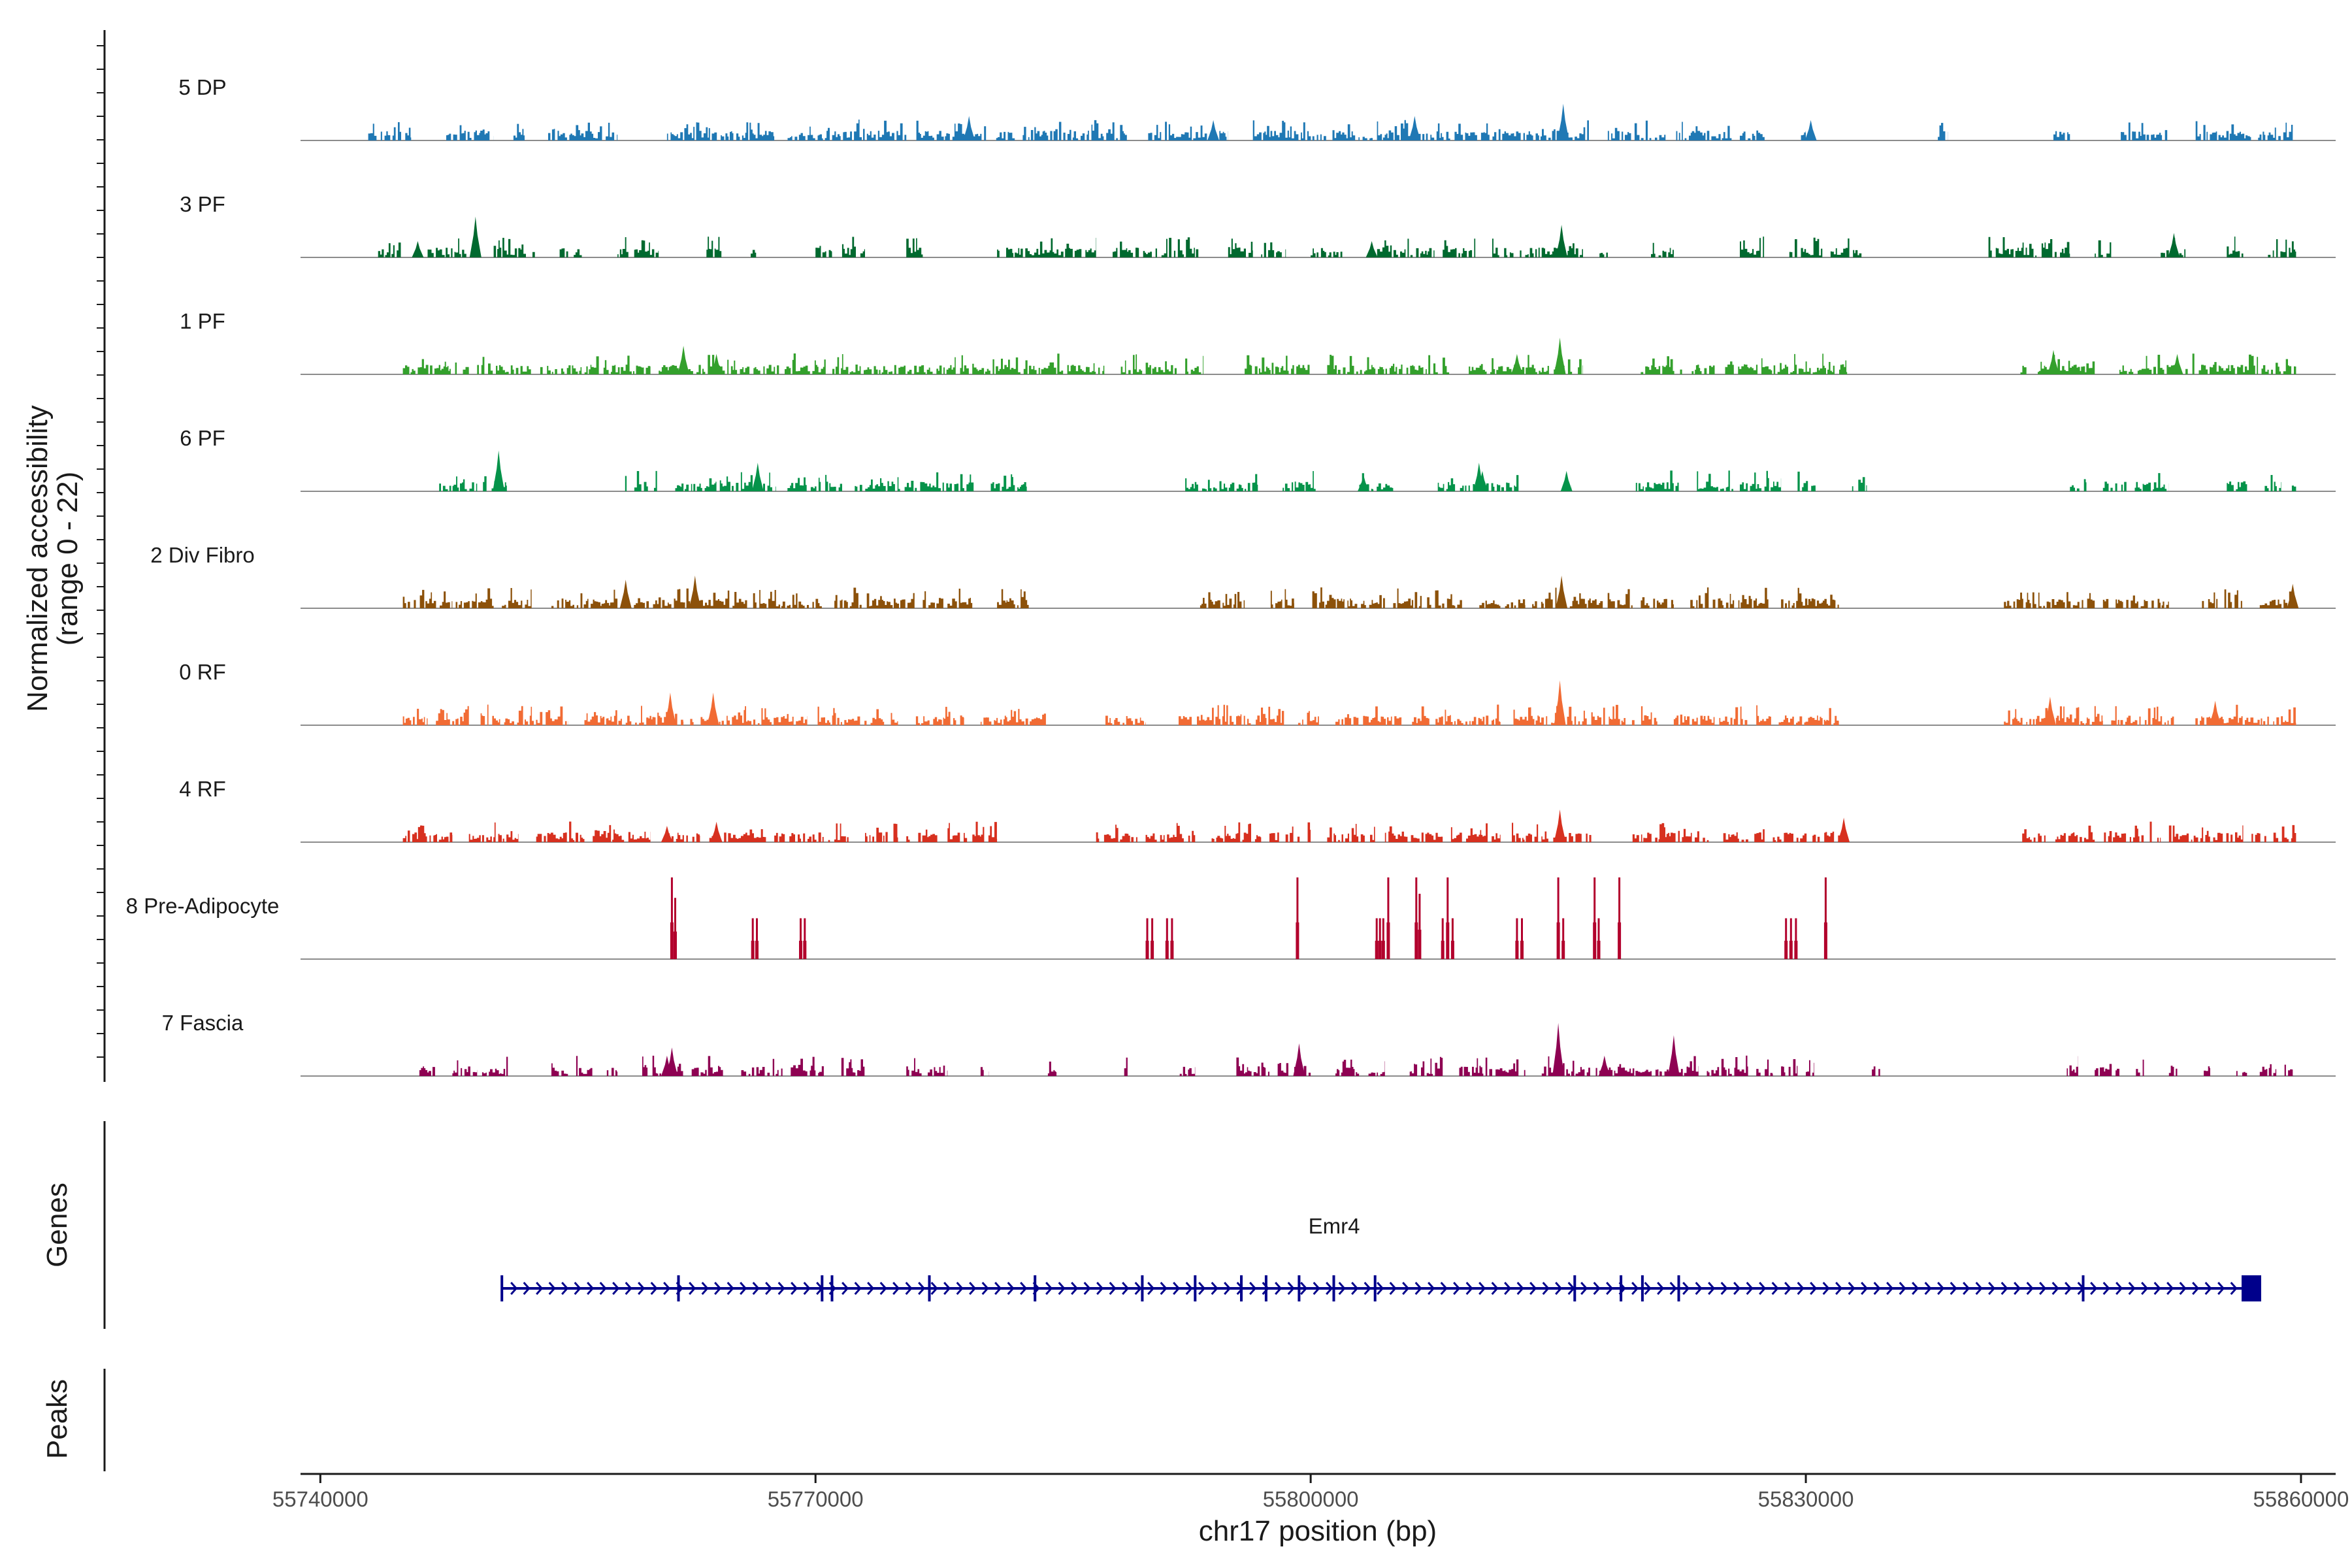 This screenshot has height=1568, width=2352. Describe the element at coordinates (1318, 1531) in the screenshot. I see `x-axis-title: chr17 position (bp)` at that location.